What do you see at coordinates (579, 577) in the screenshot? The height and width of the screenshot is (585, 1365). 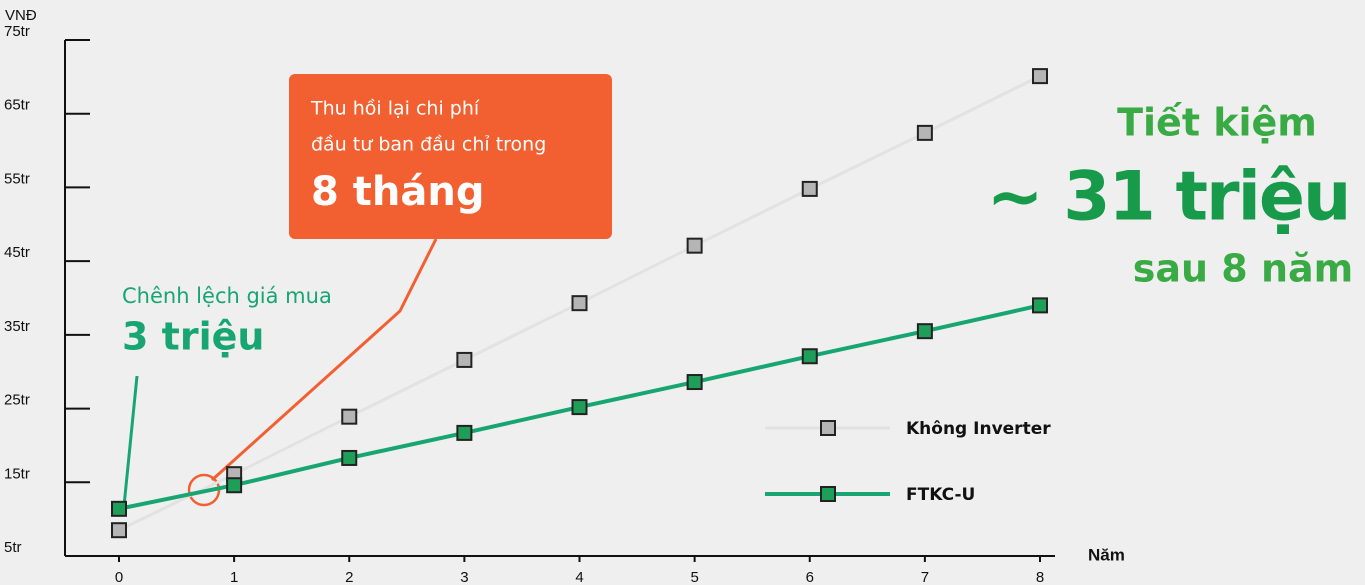 I see `x-tick-label: 4` at bounding box center [579, 577].